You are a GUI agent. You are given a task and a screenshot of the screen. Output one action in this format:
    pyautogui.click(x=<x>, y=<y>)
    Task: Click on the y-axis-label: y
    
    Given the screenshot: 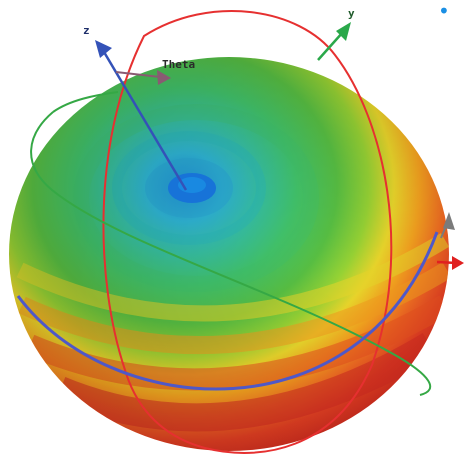 What is the action you would take?
    pyautogui.click(x=351, y=13)
    